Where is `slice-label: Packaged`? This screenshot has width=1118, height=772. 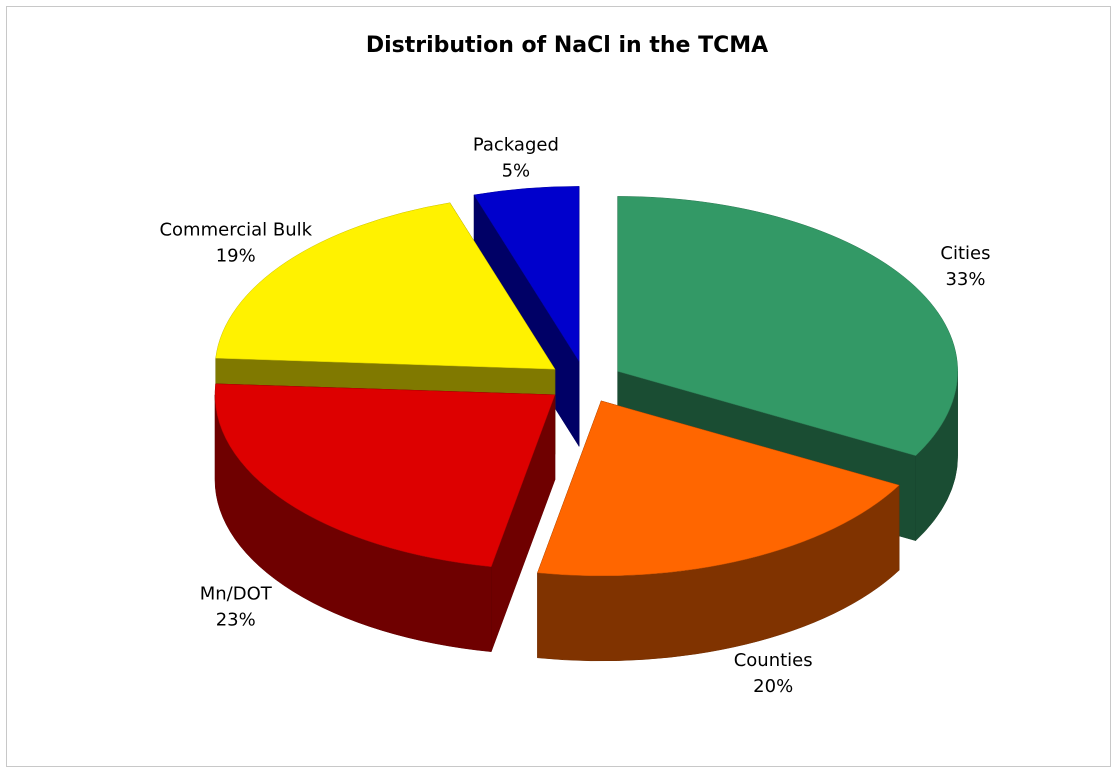
slice-label: Packaged is located at coordinates (516, 144).